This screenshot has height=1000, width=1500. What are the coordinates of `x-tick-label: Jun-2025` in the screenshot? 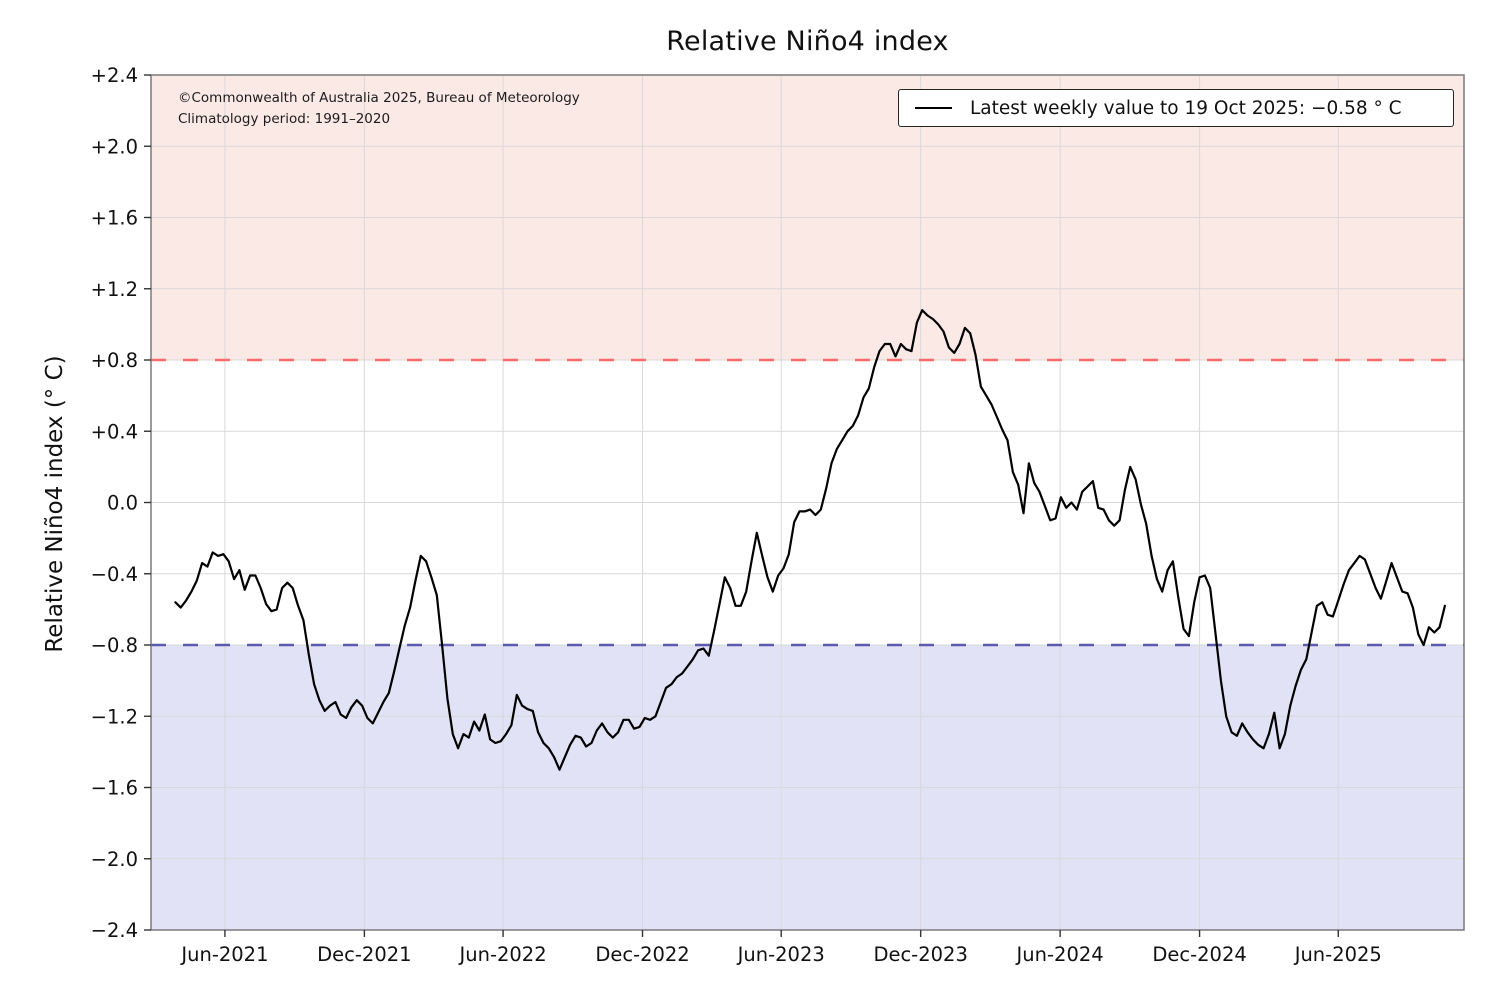 It's located at (1337, 954).